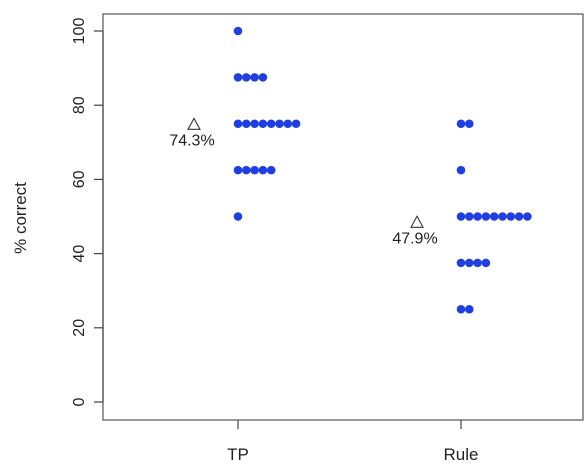  What do you see at coordinates (87, 212) in the screenshot?
I see `y-axis: 0 20 40 60 80 100` at bounding box center [87, 212].